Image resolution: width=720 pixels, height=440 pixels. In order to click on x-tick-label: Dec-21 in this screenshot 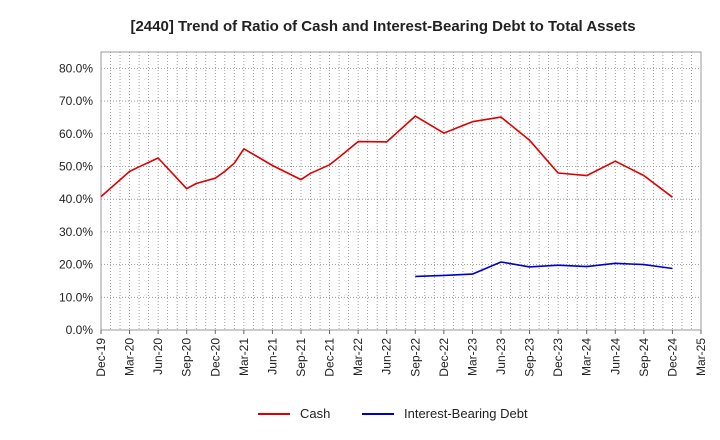, I will do `click(330, 357)`.